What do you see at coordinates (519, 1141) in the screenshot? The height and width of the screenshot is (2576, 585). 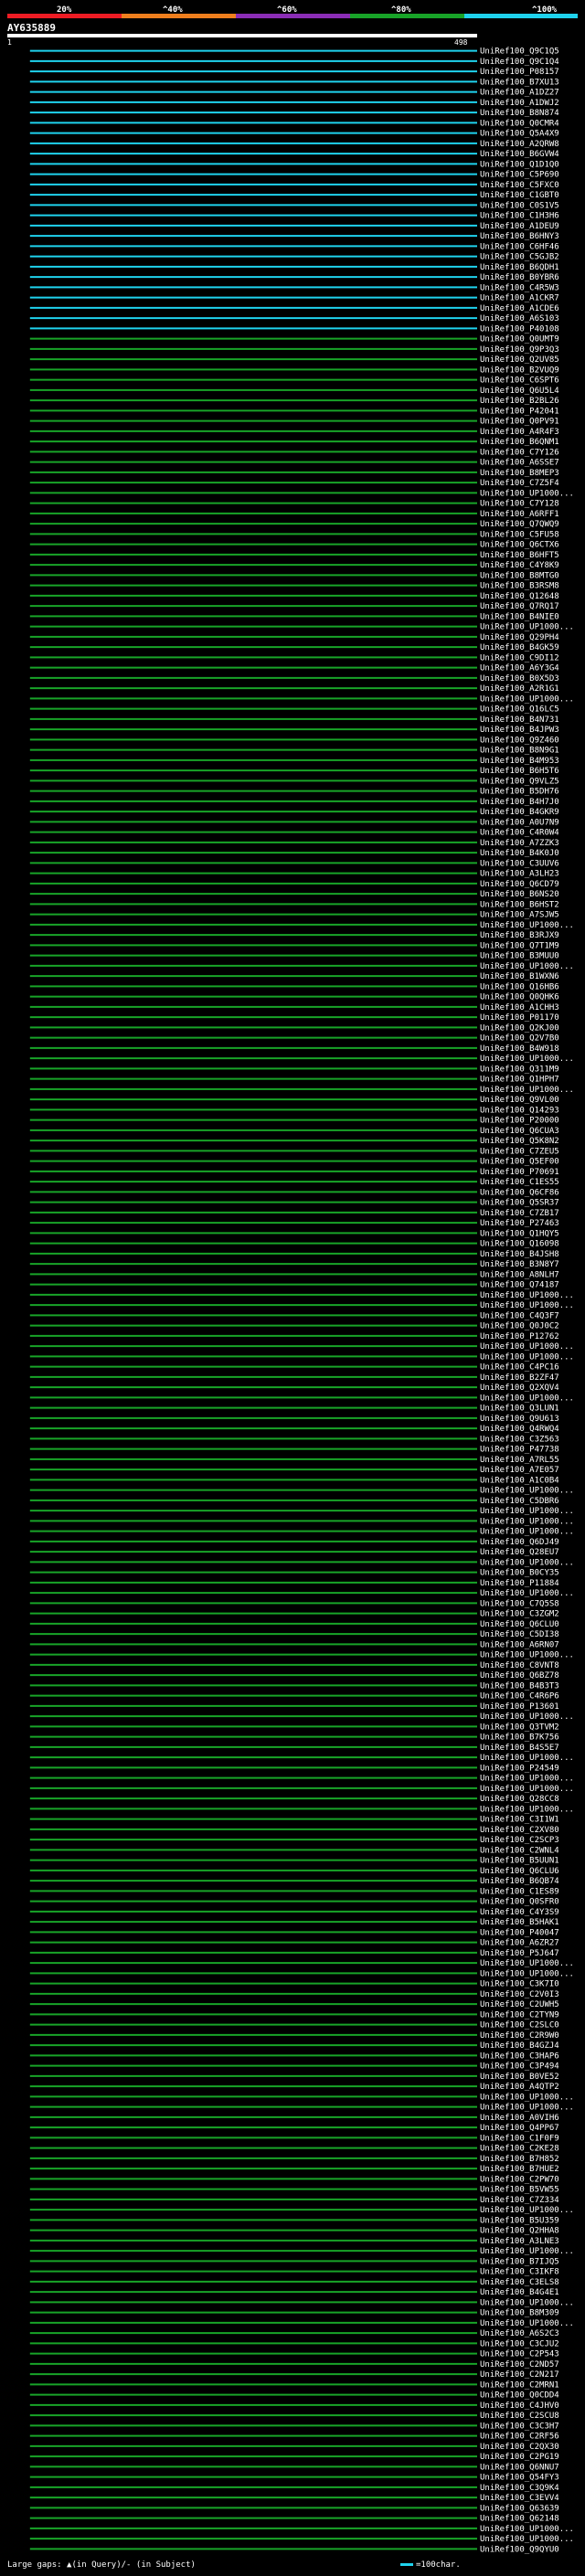 I see `hit-label: UniRef100_Q5K8N2` at bounding box center [519, 1141].